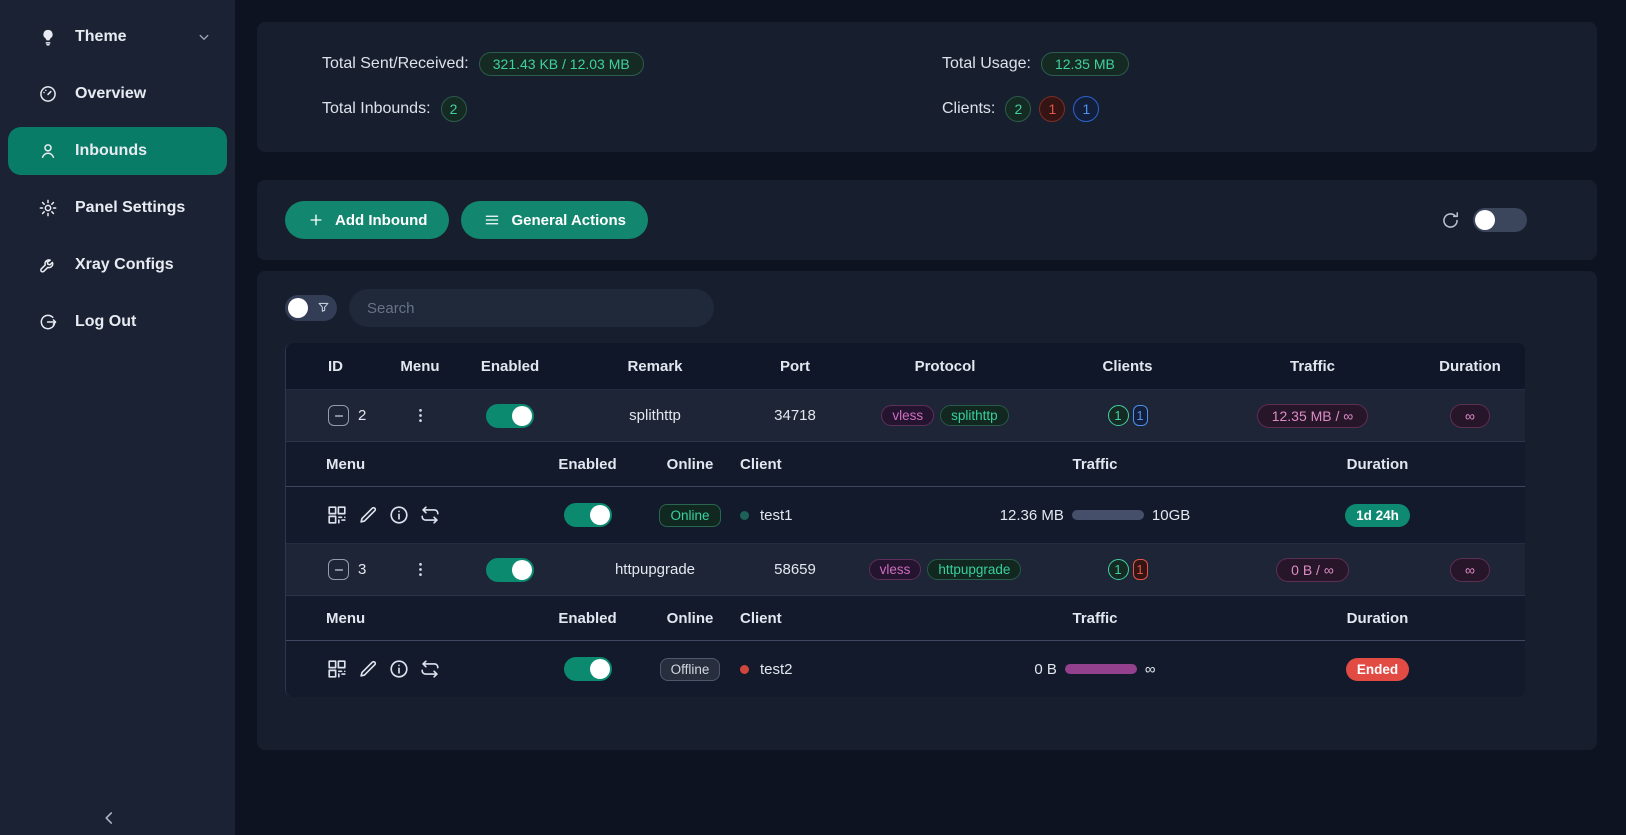 This screenshot has height=835, width=1626. What do you see at coordinates (362, 415) in the screenshot?
I see `inbound-id: 2` at bounding box center [362, 415].